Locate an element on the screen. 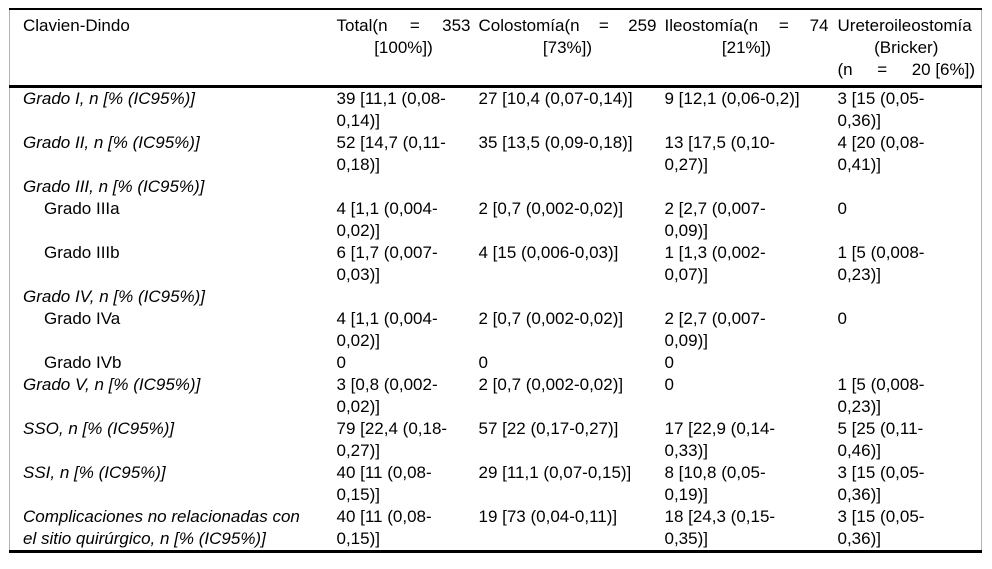  header-line: [73%]) is located at coordinates (567, 47).